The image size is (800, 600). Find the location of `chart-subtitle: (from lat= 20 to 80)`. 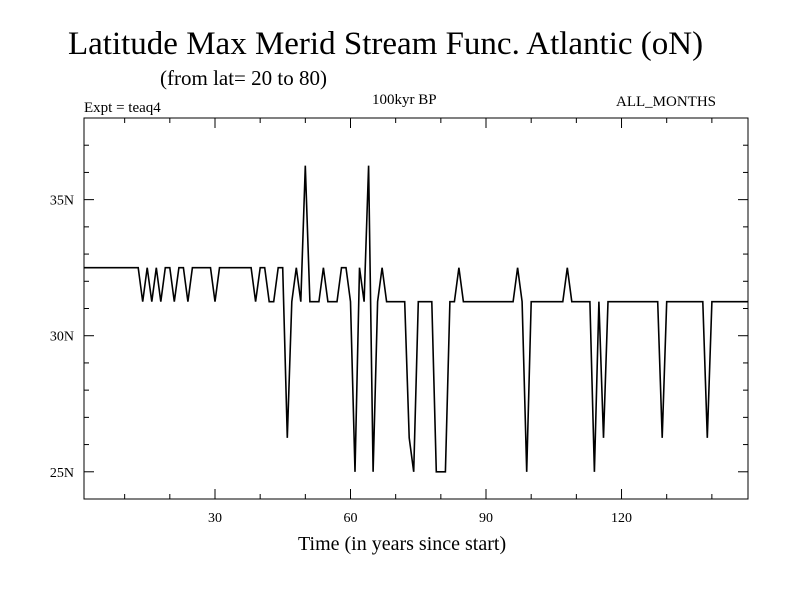

chart-subtitle: (from lat= 20 to 80) is located at coordinates (243, 78).